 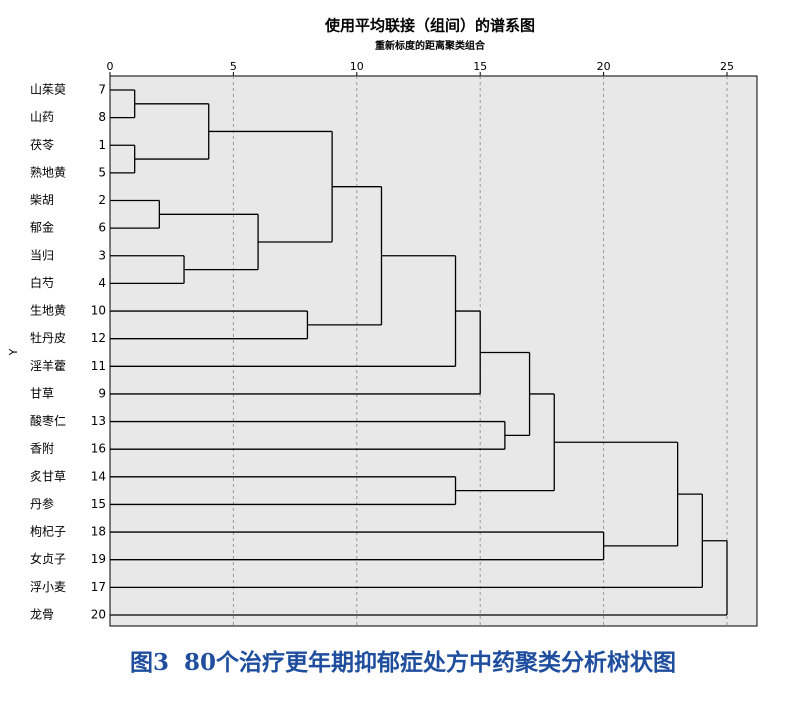 What do you see at coordinates (42, 227) in the screenshot?
I see `leaf-label: 郁金` at bounding box center [42, 227].